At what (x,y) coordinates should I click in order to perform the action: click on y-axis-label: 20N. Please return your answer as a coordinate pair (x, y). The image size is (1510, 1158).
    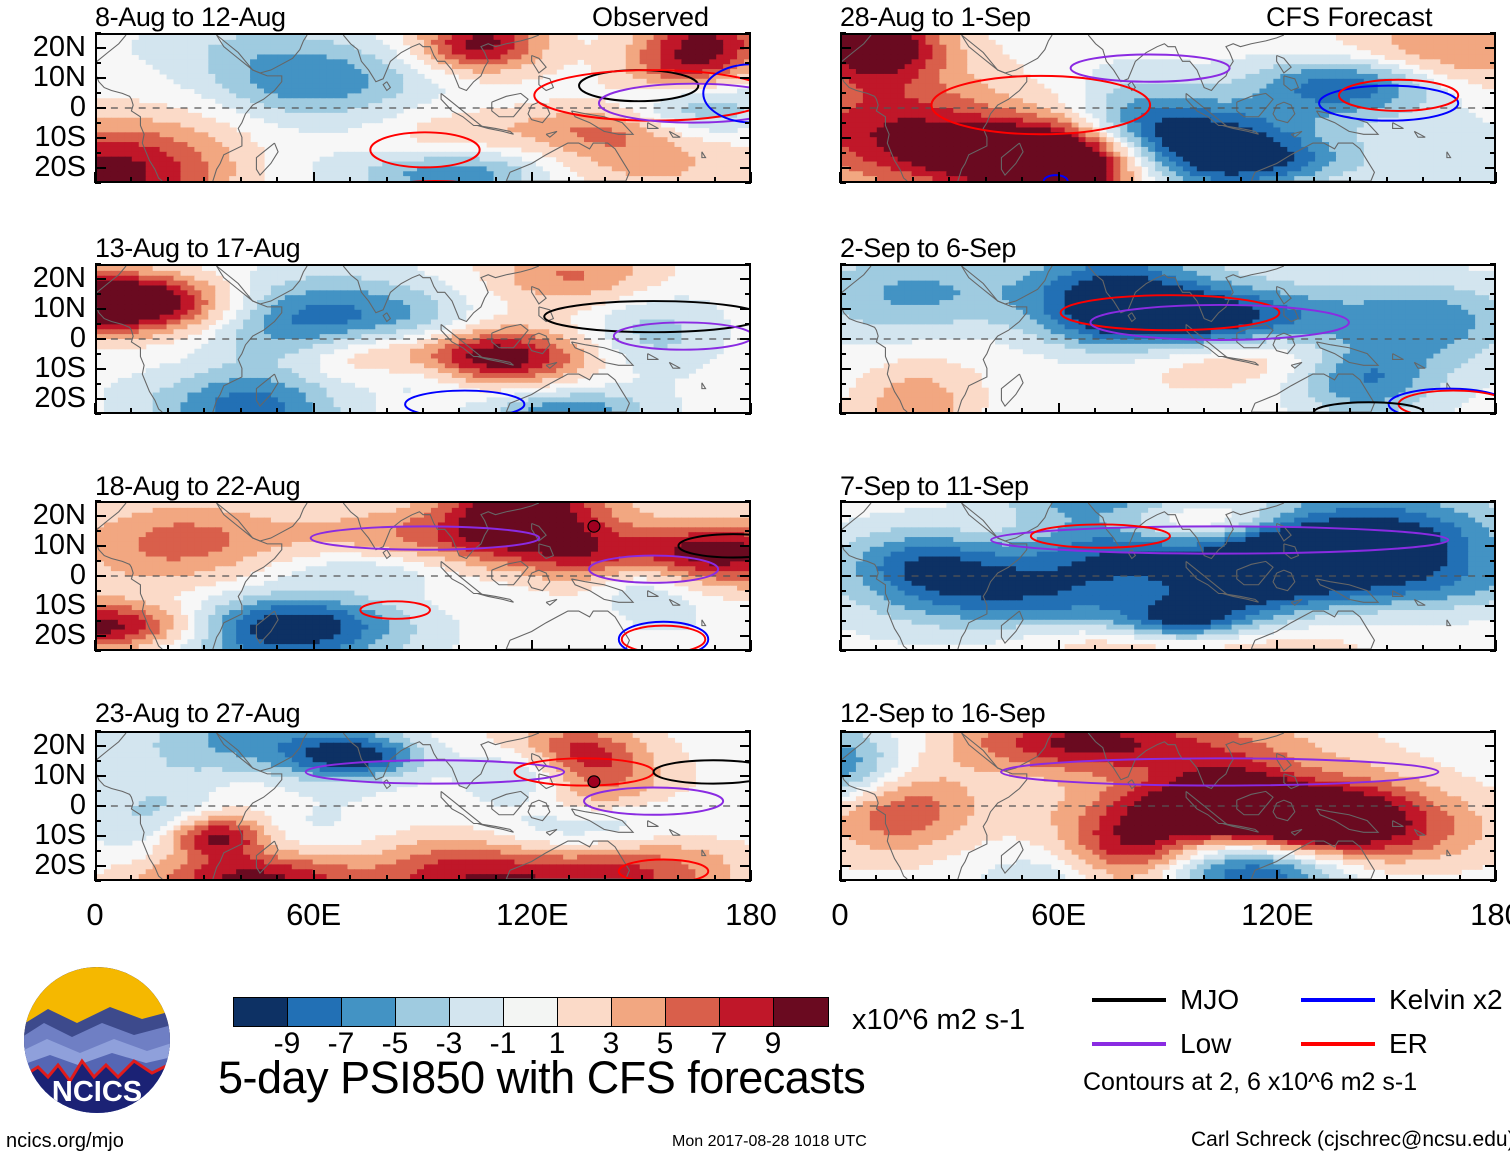
    Looking at the image, I should click on (59, 278).